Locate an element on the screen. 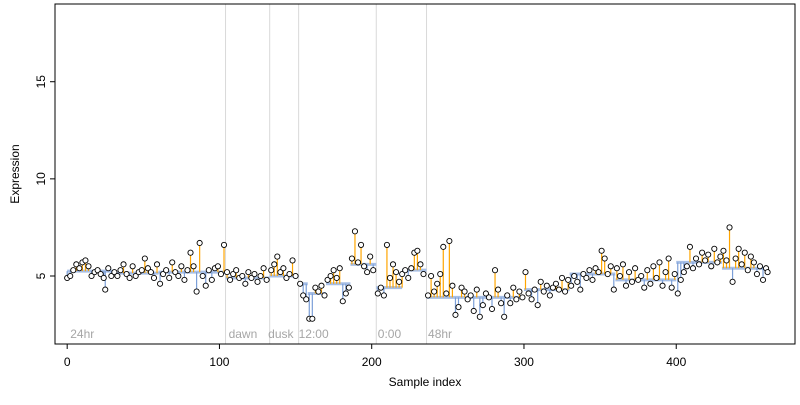 This screenshot has width=800, height=405. x-tick-label: 200 is located at coordinates (372, 362).